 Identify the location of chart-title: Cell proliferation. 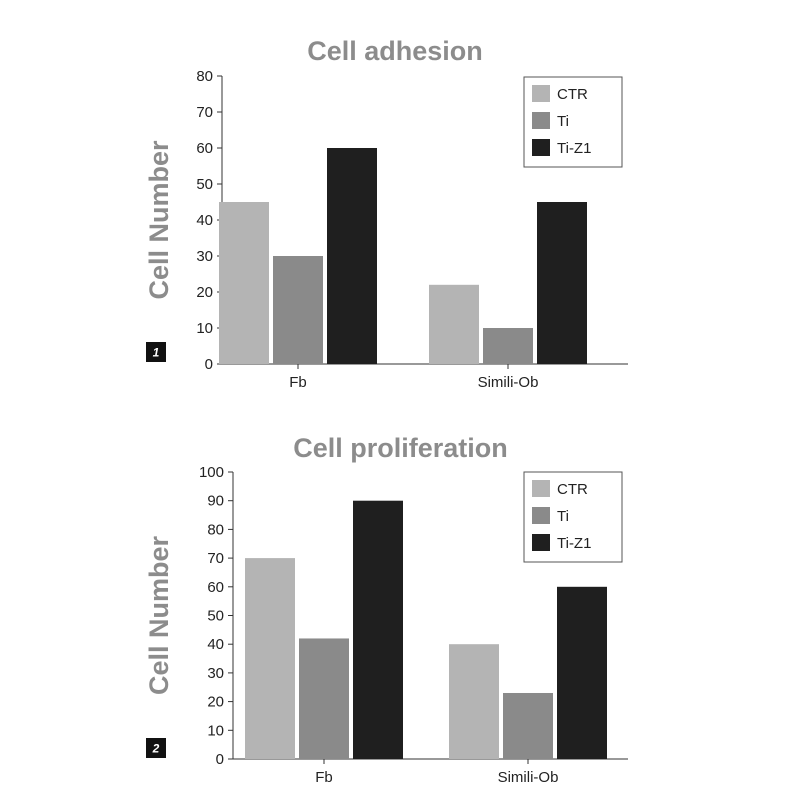
(400, 448).